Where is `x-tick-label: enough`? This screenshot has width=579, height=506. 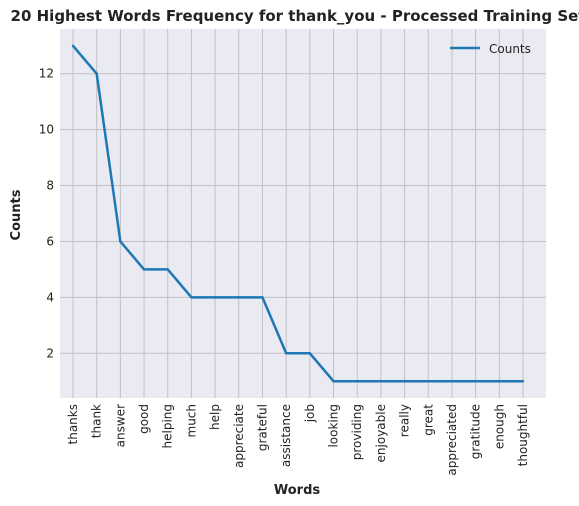
x-tick-label: enough is located at coordinates (499, 426).